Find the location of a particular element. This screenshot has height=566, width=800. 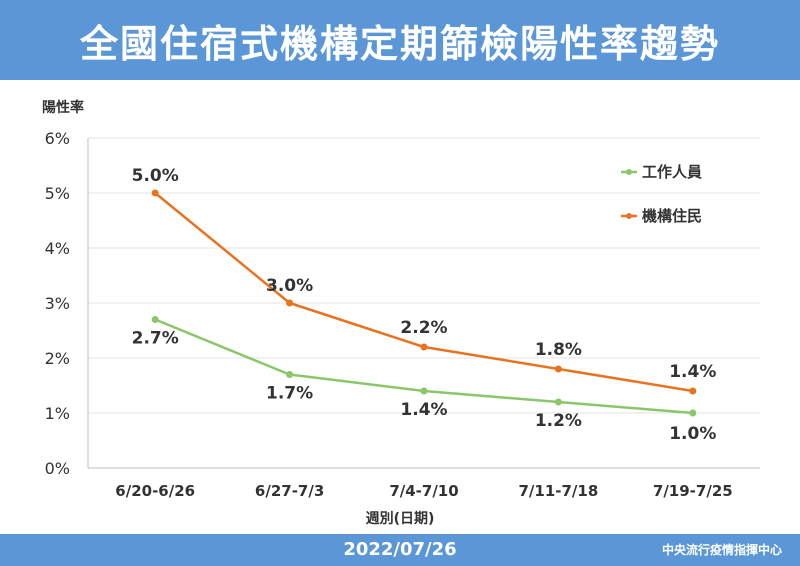

data-label: 2.2% is located at coordinates (423, 328).